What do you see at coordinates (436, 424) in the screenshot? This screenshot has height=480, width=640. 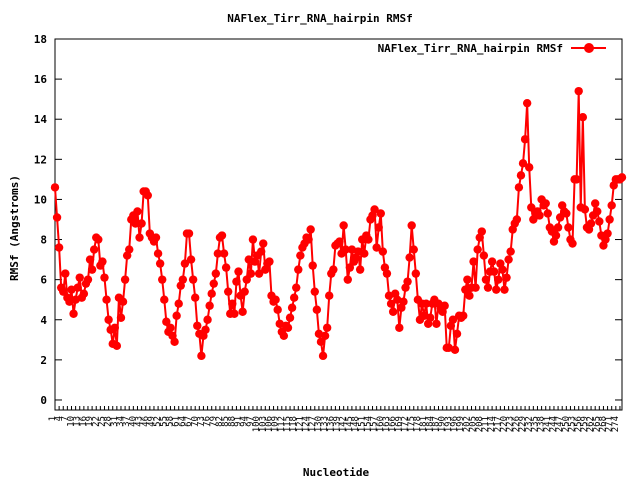 I see `x-tick-label: 187` at bounding box center [436, 424].